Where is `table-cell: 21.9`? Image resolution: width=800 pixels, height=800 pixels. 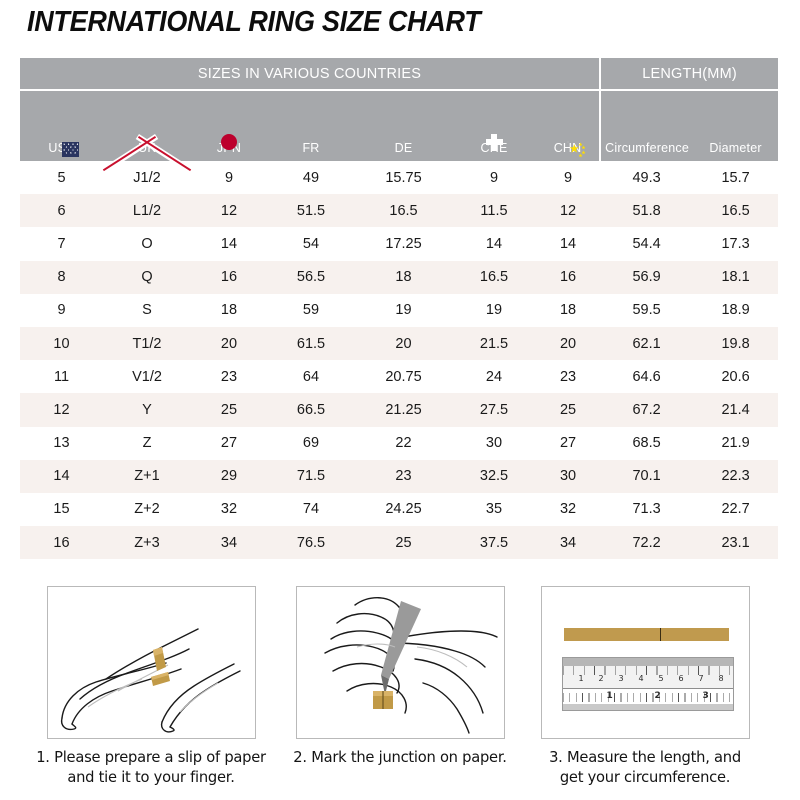
table-cell: 21.9 is located at coordinates (736, 443).